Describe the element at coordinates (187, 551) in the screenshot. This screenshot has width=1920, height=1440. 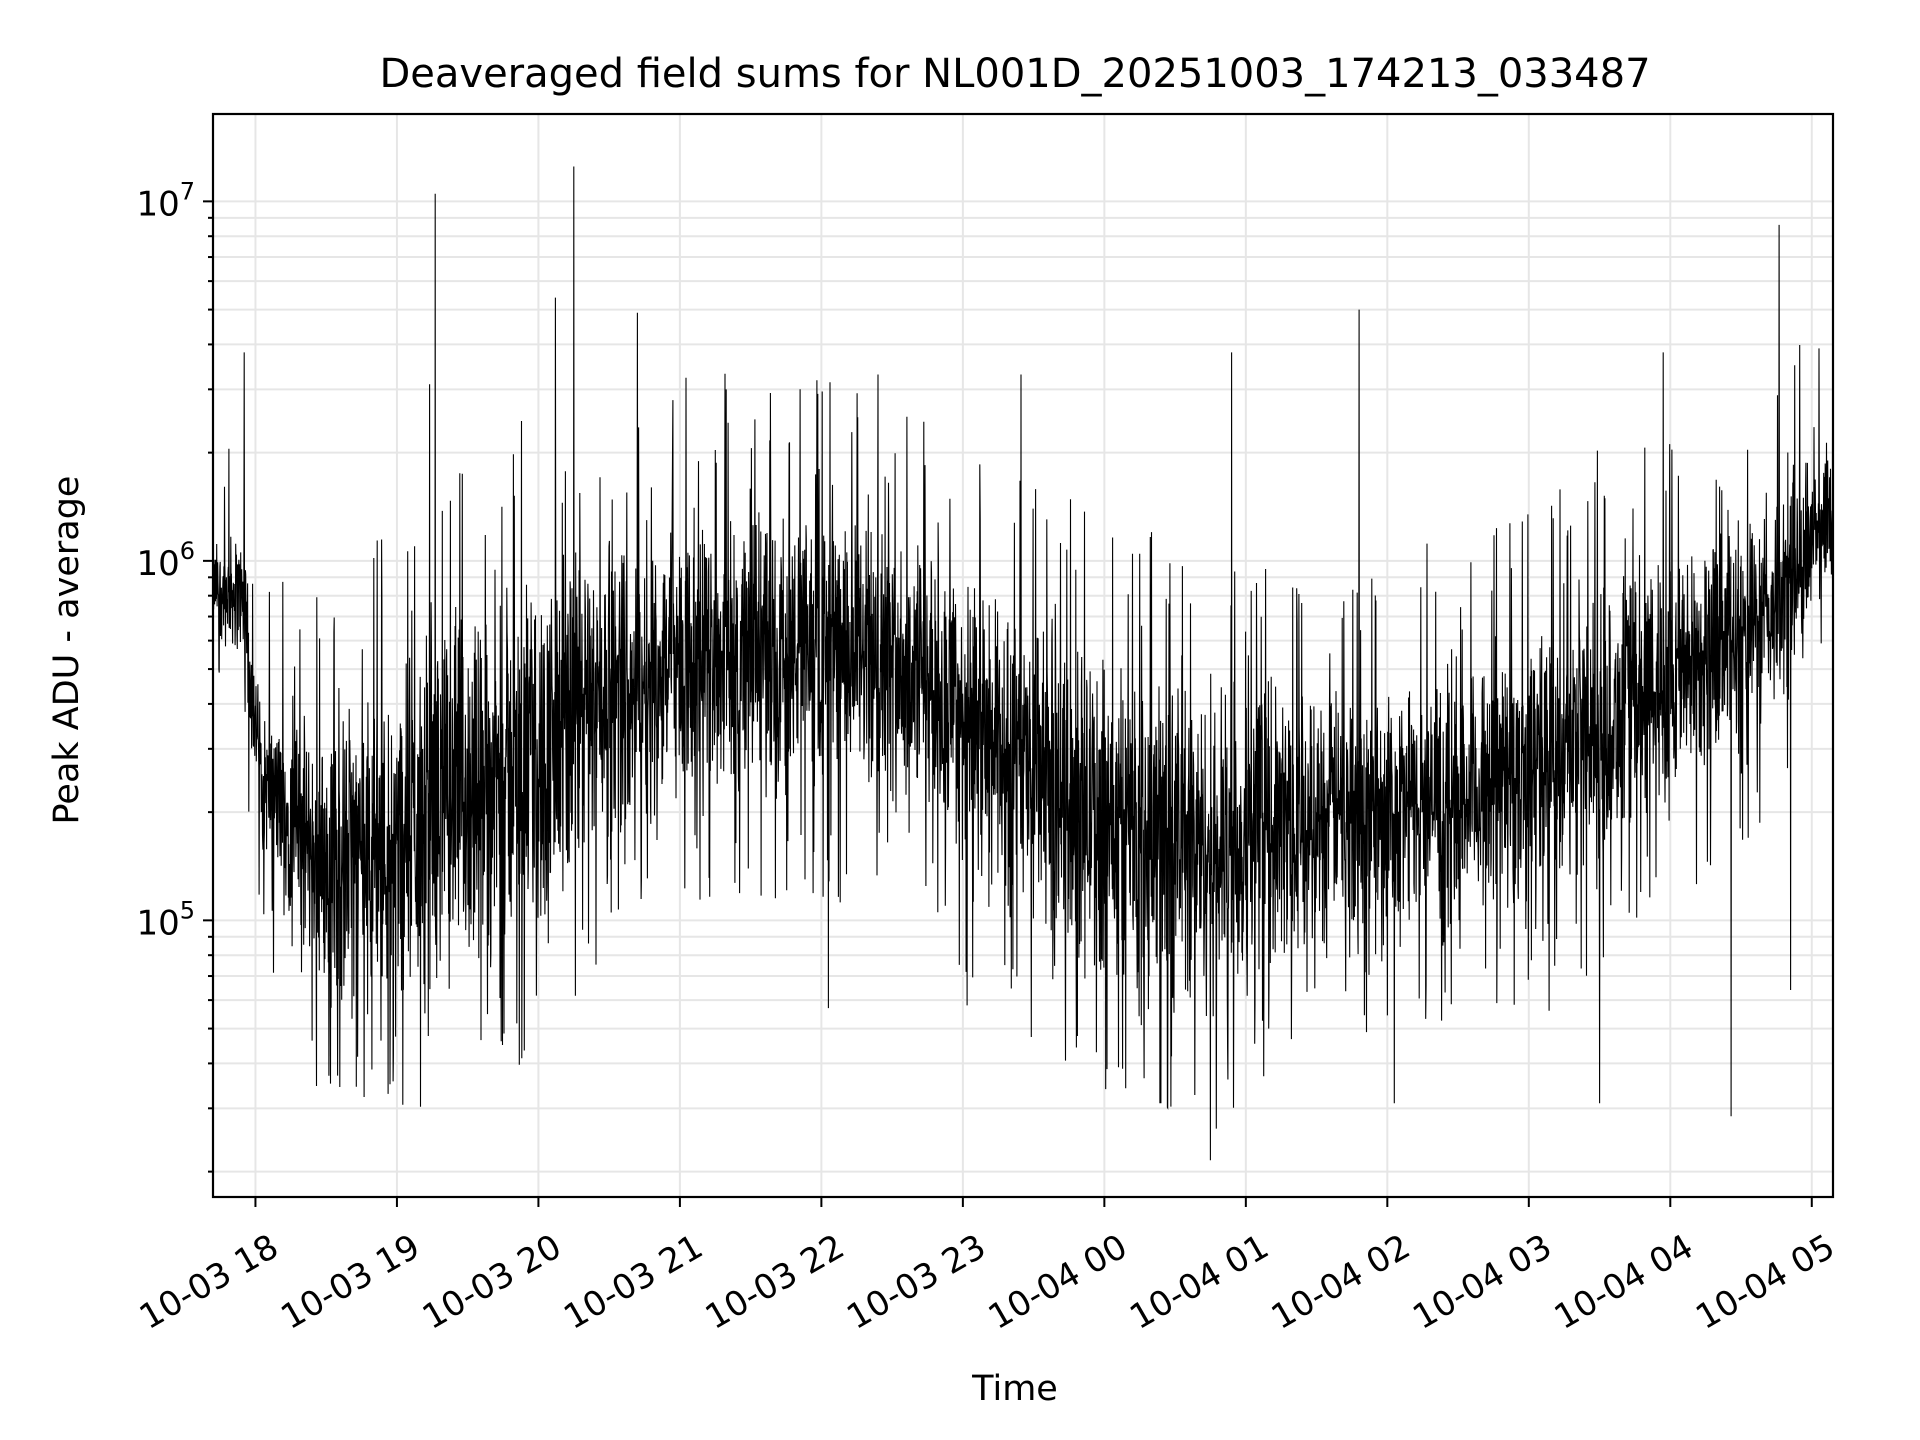
I see `y-tick-exponent: 6` at that location.